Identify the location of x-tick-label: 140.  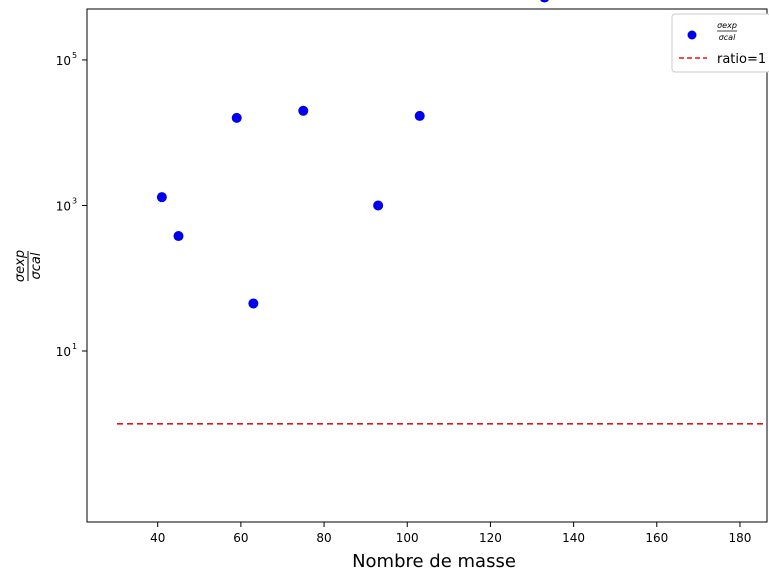
(573, 538).